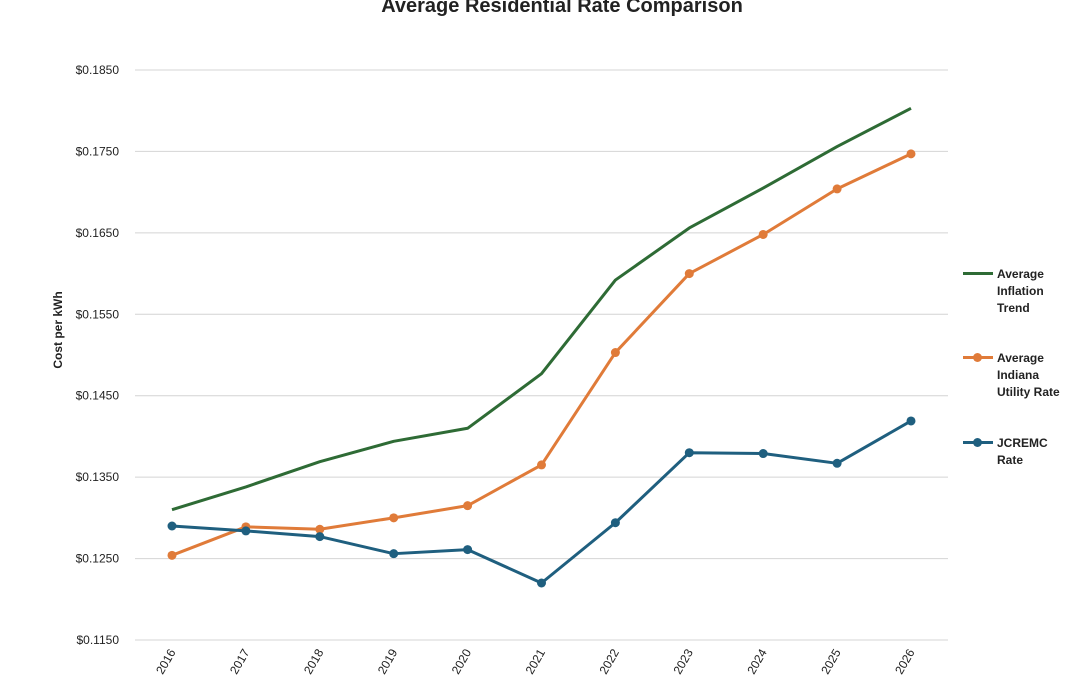 Image resolution: width=1080 pixels, height=675 pixels. I want to click on y-axis-label: Cost per kWh, so click(58, 329).